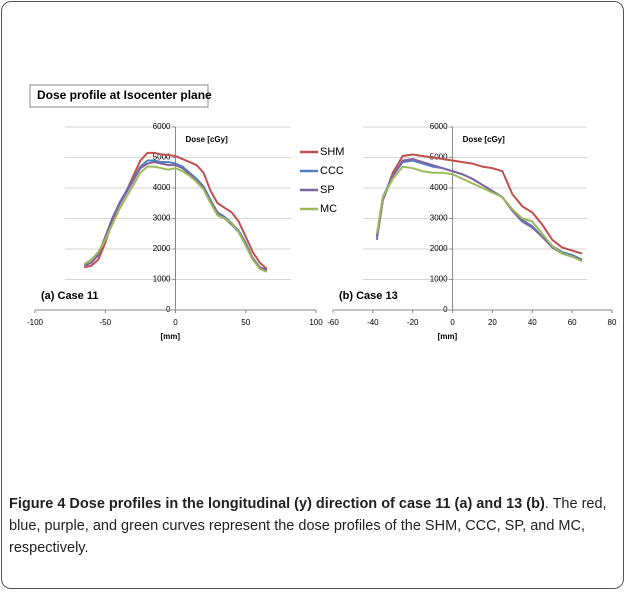  I want to click on x-tick-label: -40, so click(373, 322).